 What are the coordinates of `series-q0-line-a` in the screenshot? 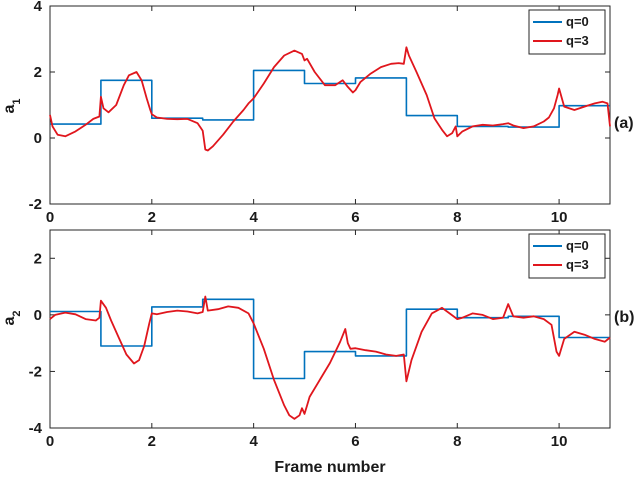 It's located at (330, 98).